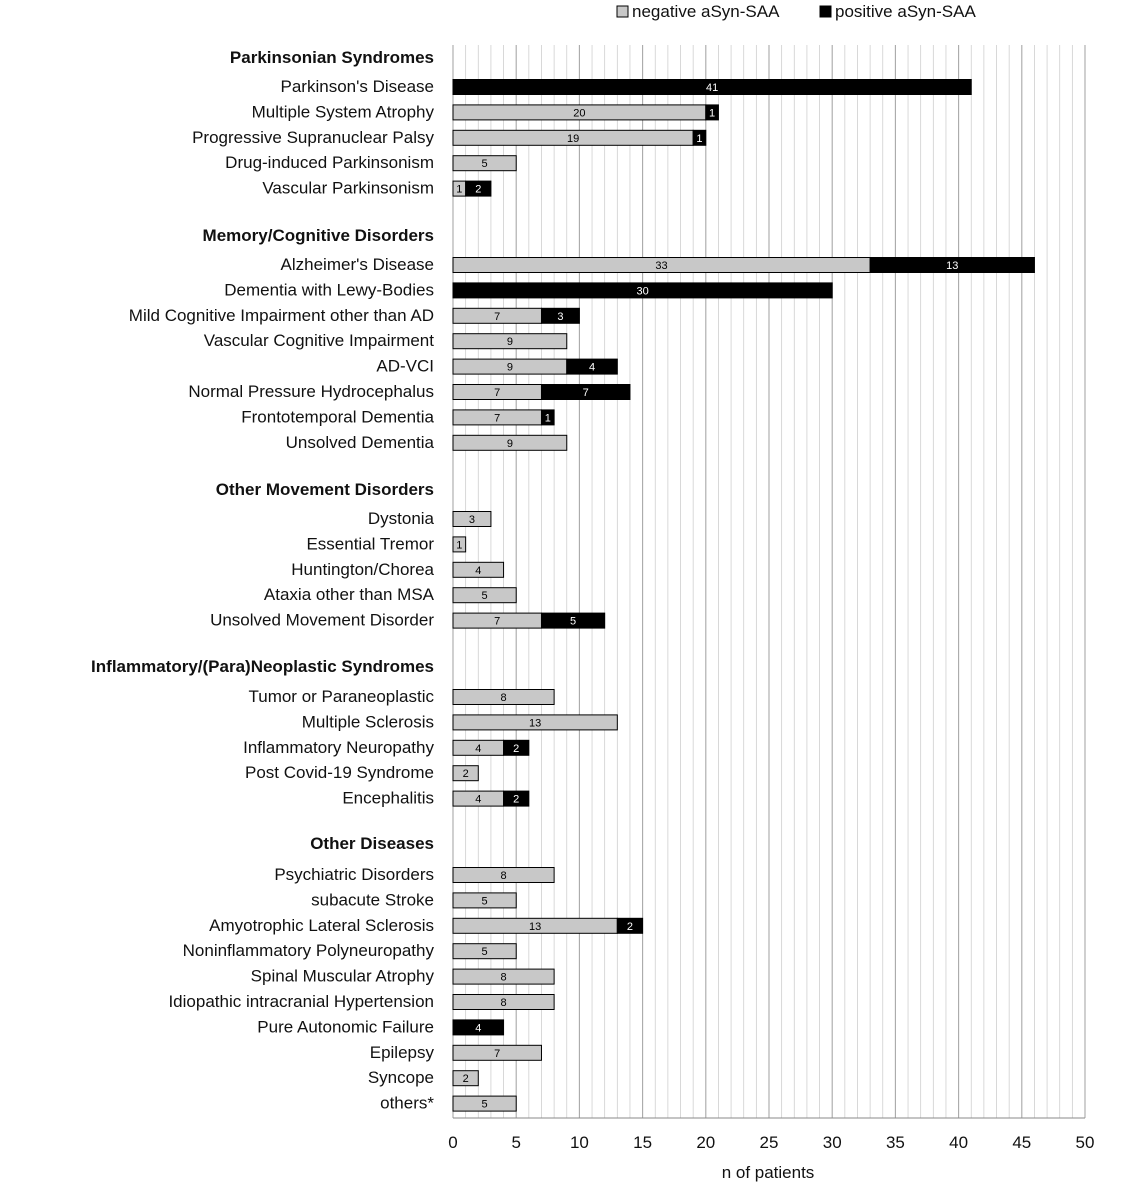  I want to click on x-tick-label: 5, so click(515, 1142).